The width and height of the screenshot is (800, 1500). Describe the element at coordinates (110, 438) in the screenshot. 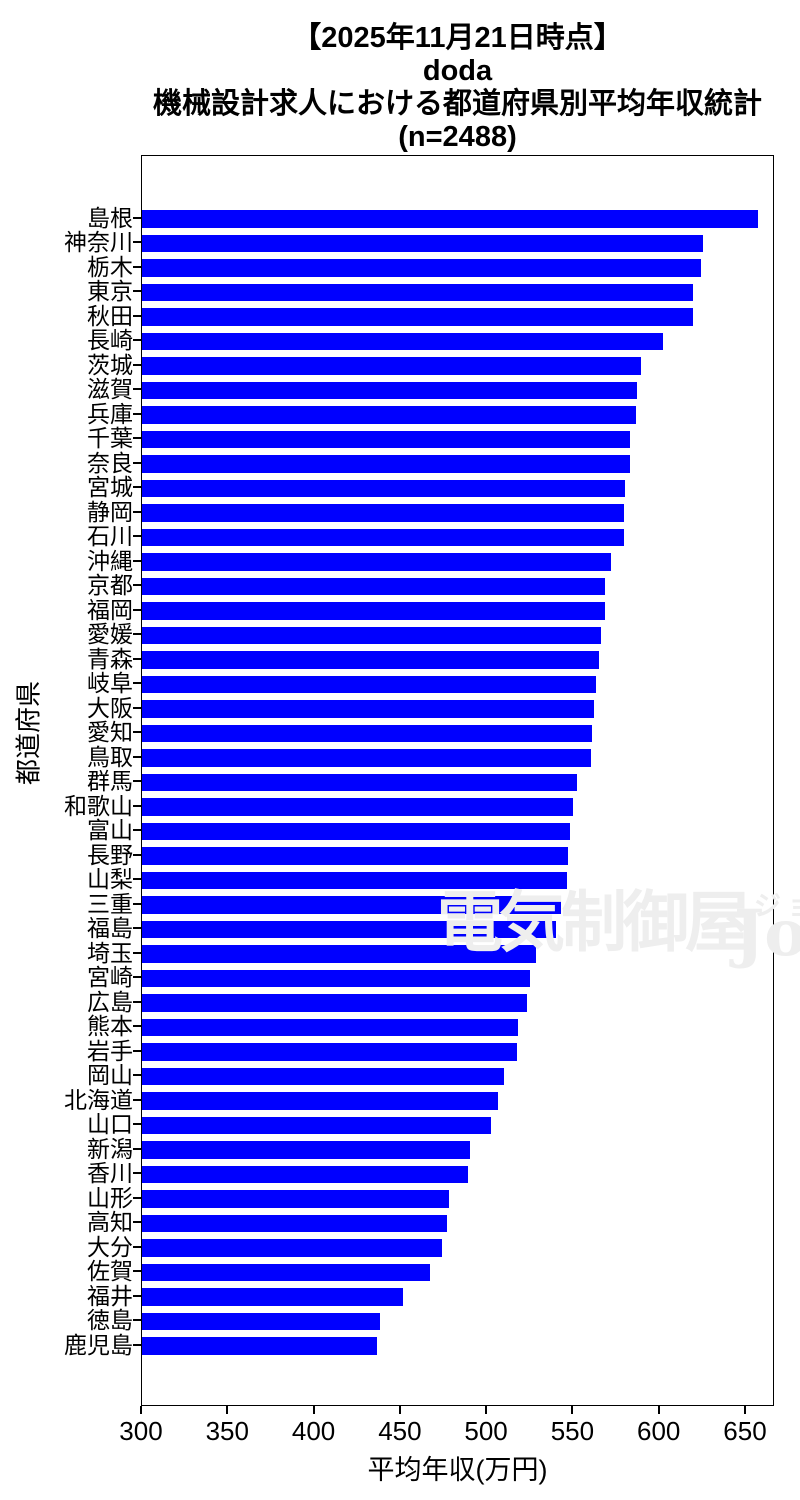

I see `y-tick-label: 千葉` at that location.